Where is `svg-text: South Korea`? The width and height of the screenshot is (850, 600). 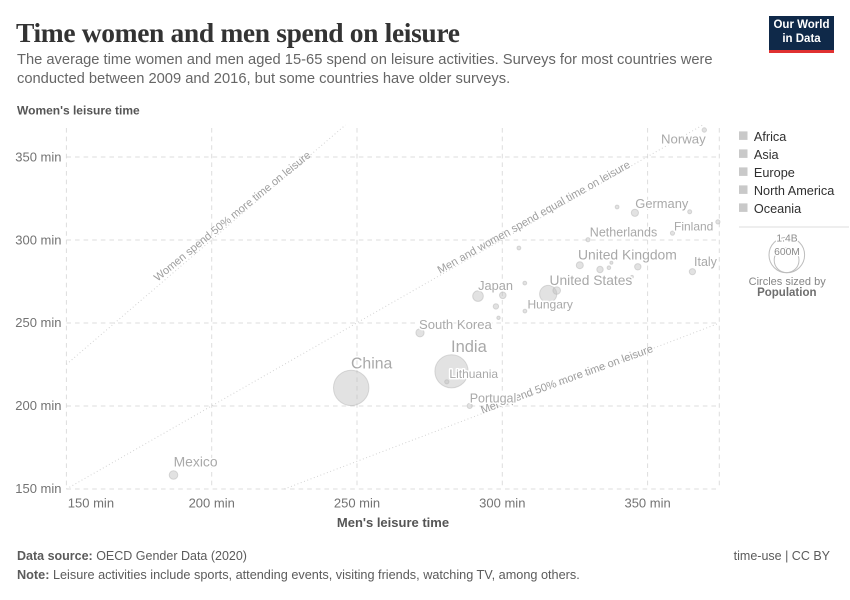
svg-text: South Korea is located at coordinates (456, 324).